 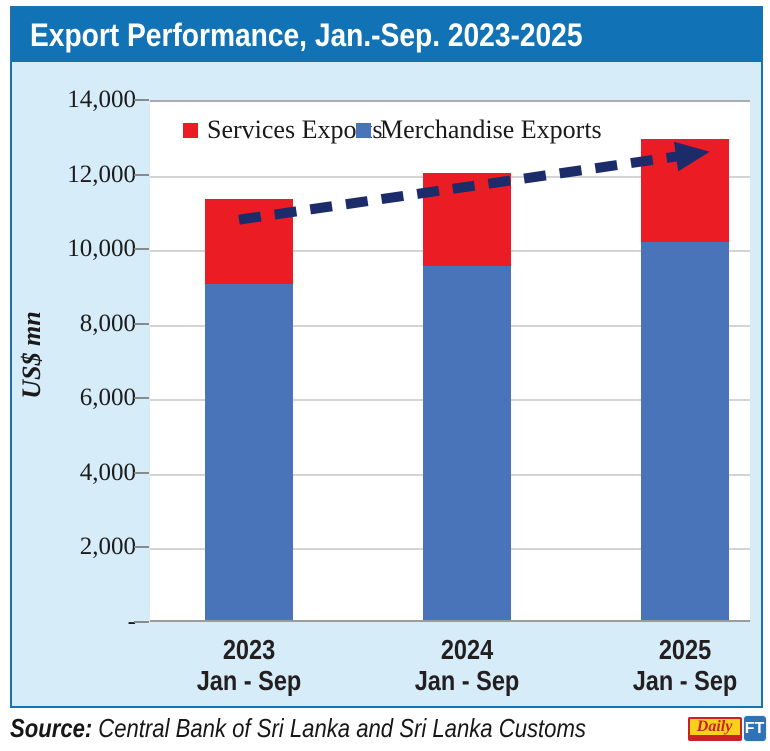 I want to click on y-tick-label: 8,000, so click(x=107, y=323).